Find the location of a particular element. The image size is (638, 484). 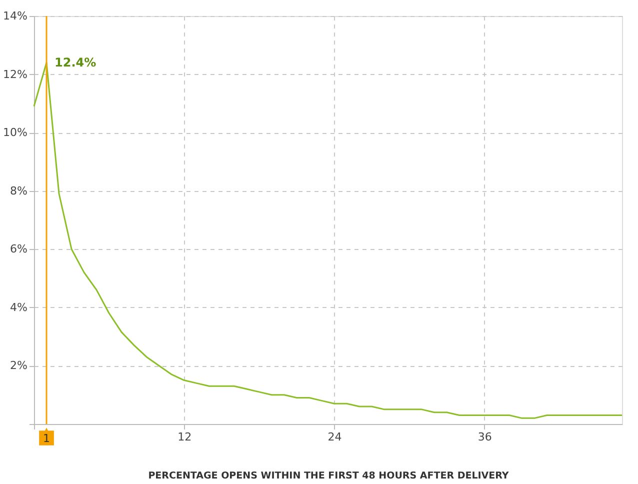

y-tick-label: 14% is located at coordinates (15, 16).